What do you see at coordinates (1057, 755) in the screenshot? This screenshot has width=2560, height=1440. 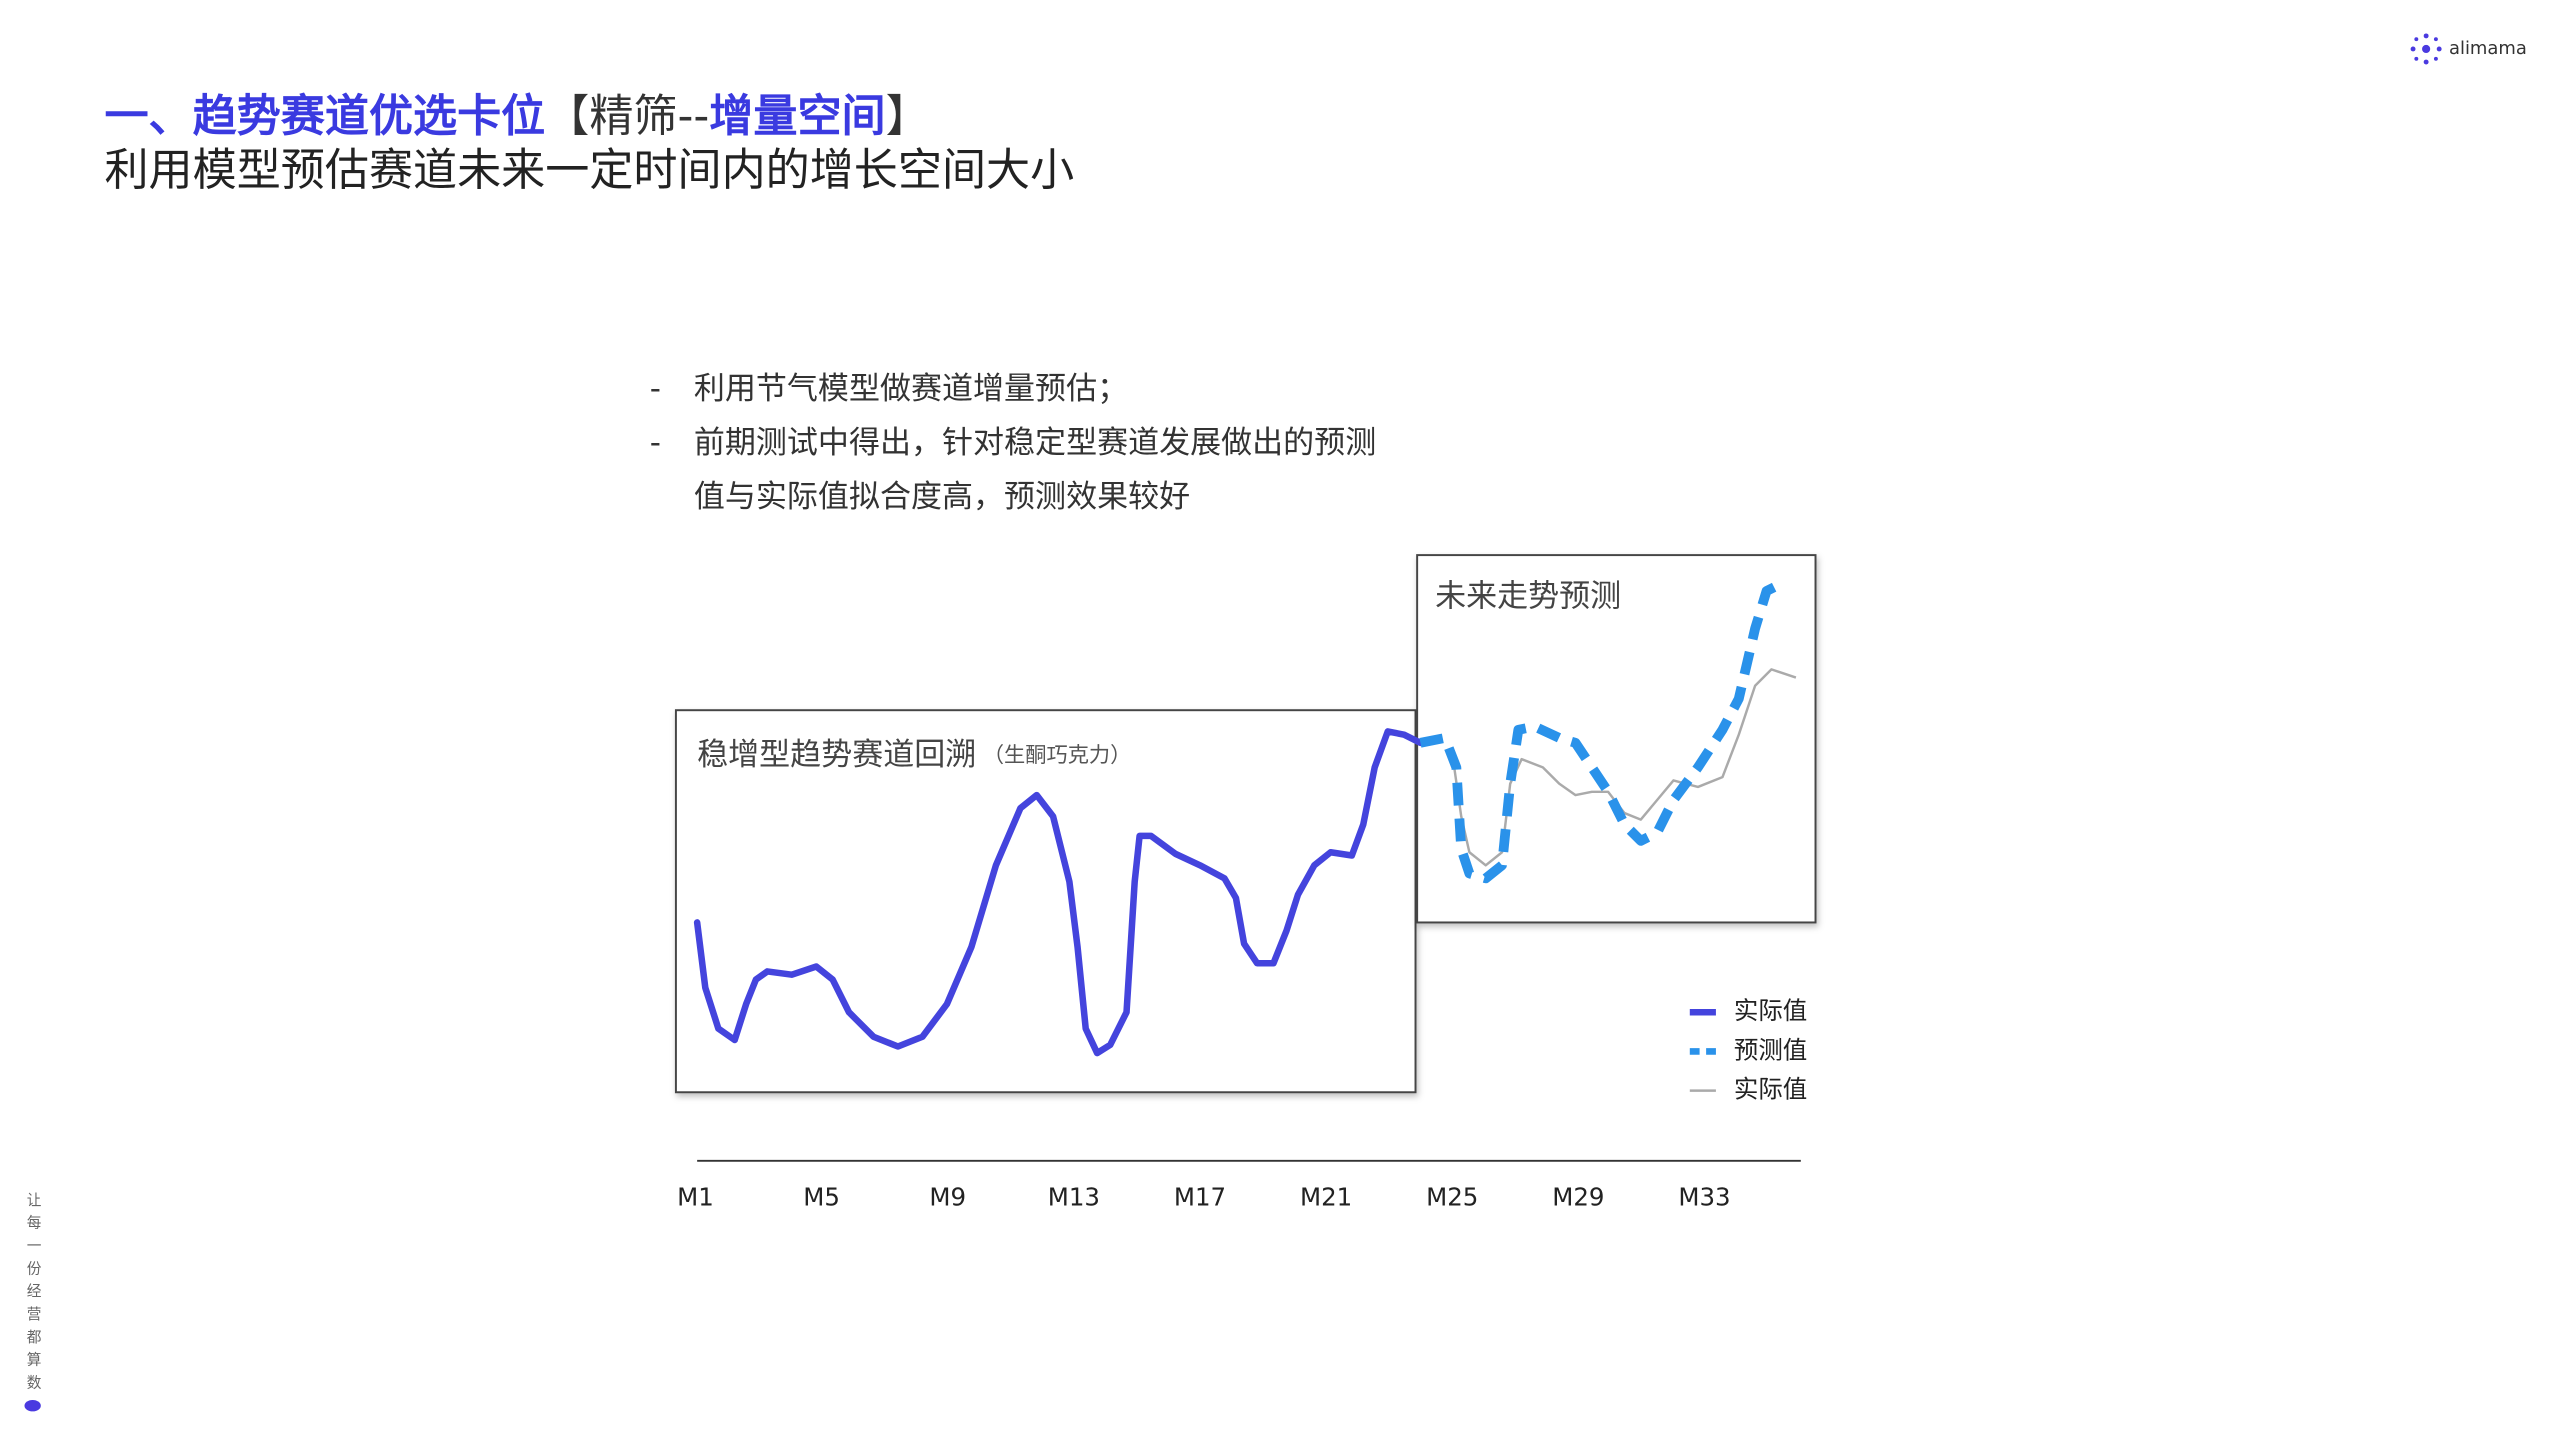 I see `panel-note: （生酮巧克力）` at bounding box center [1057, 755].